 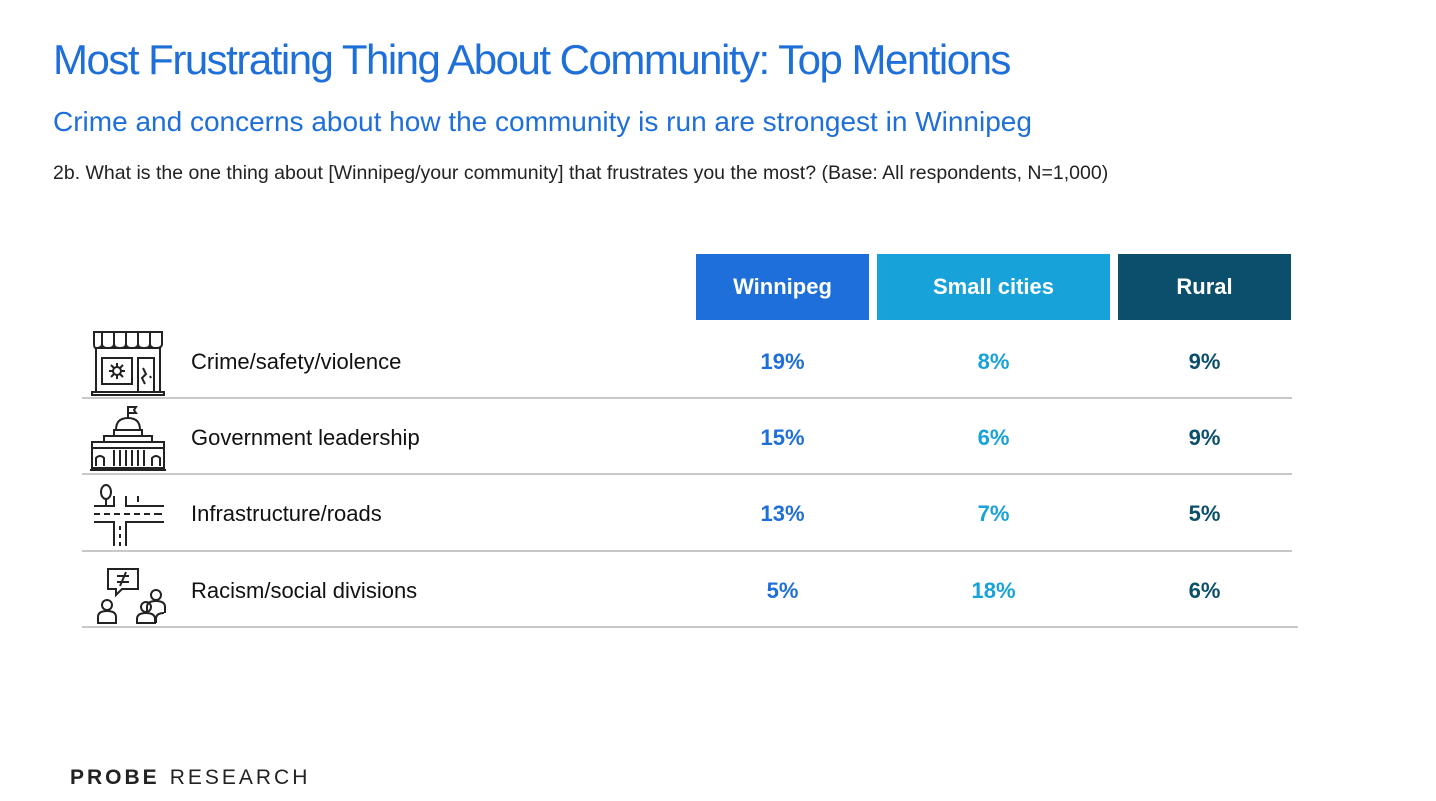 What do you see at coordinates (128, 591) in the screenshot?
I see `people-not-equal-icon` at bounding box center [128, 591].